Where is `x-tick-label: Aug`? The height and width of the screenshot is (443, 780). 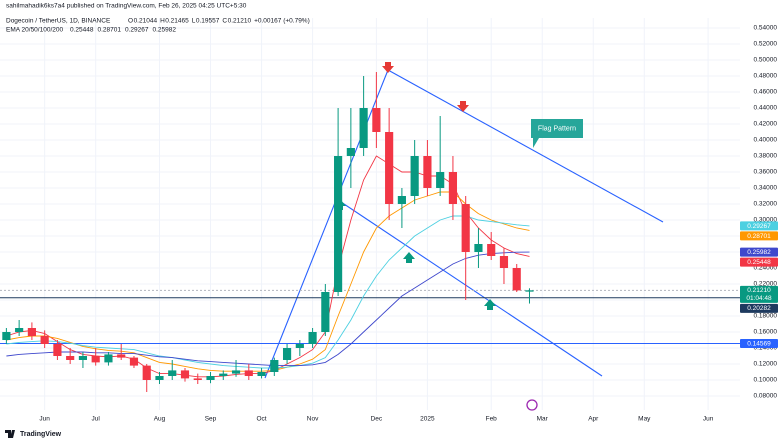 x-tick-label: Aug is located at coordinates (160, 419).